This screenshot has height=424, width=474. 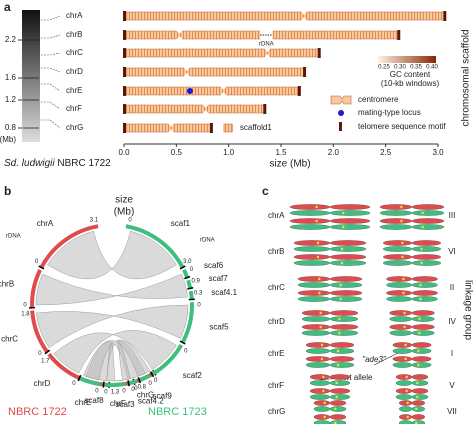 I want to click on arc-label: chrF, so click(x=118, y=403).